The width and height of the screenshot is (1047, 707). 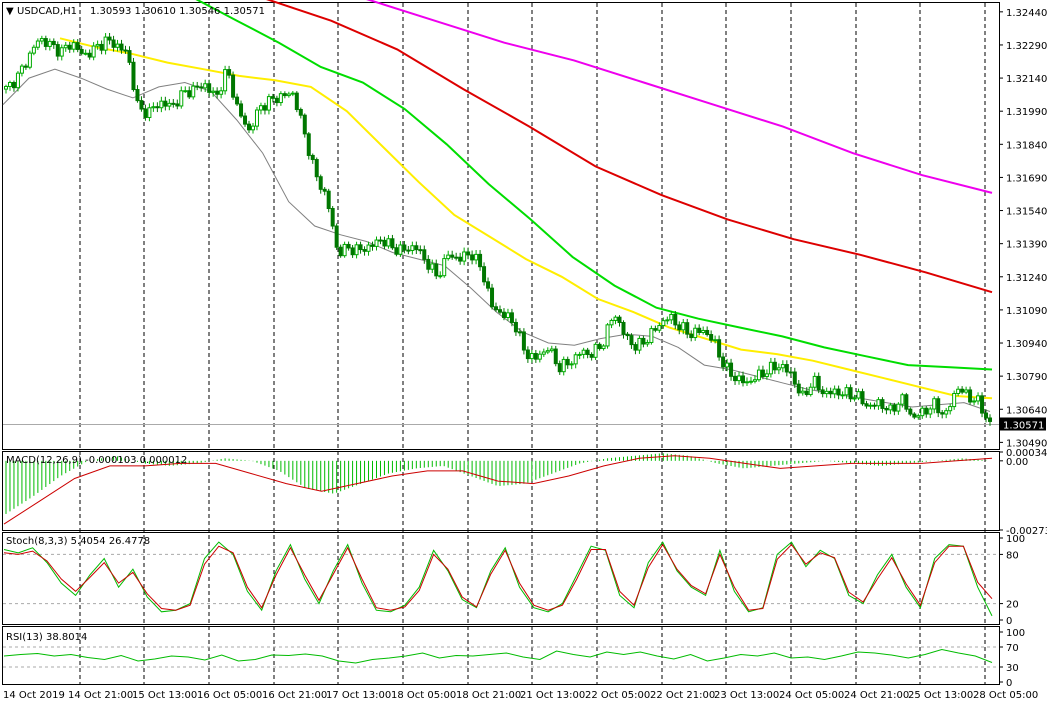 I want to click on price-tick-label: 1.30940, so click(x=1026, y=344).